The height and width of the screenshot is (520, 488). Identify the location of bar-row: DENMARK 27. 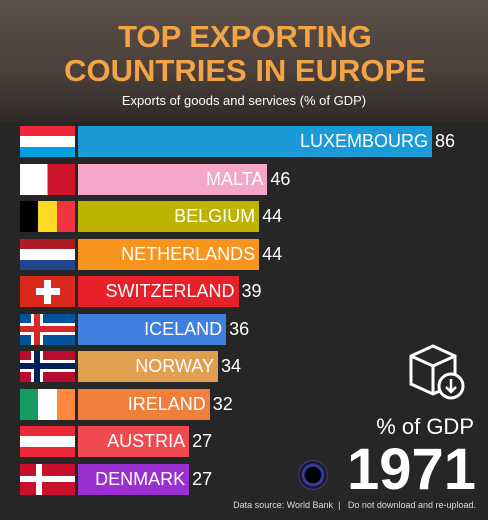
(244, 479).